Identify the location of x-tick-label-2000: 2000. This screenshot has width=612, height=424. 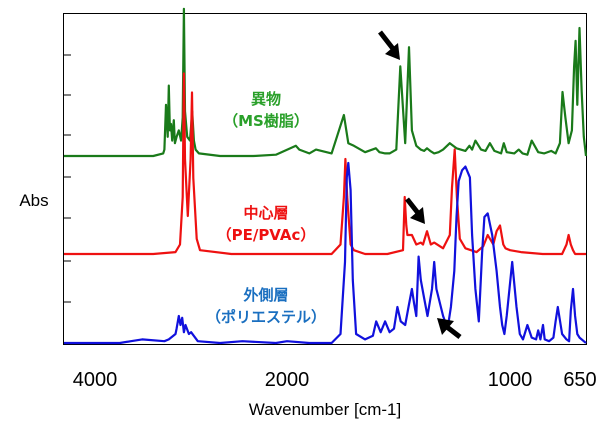
(287, 380).